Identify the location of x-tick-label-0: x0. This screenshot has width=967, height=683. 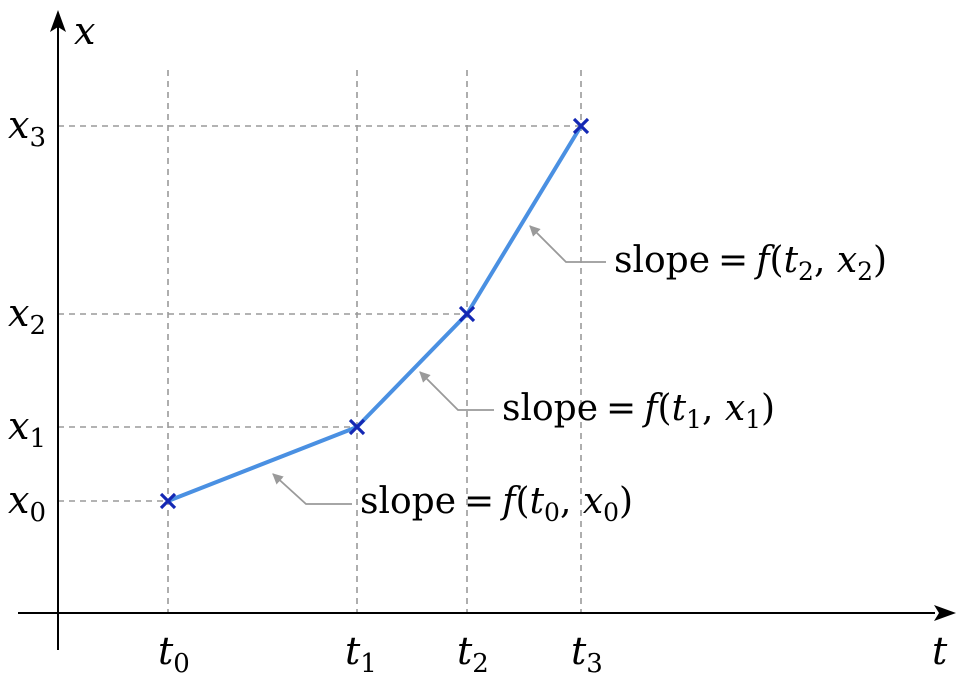
(27, 503).